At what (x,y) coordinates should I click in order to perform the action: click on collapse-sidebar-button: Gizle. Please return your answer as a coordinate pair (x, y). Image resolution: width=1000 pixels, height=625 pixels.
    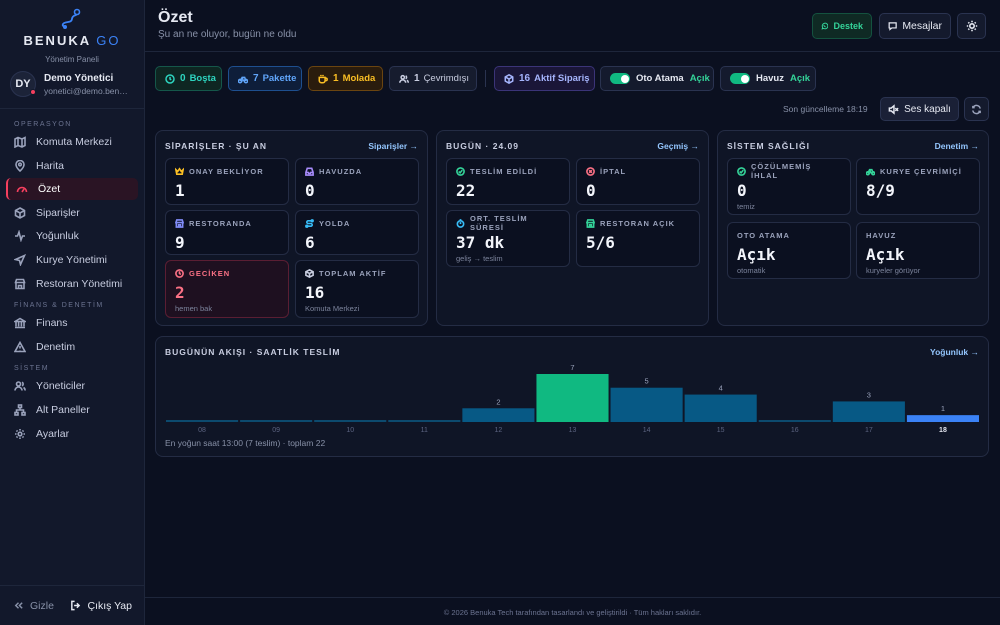
    Looking at the image, I should click on (33, 606).